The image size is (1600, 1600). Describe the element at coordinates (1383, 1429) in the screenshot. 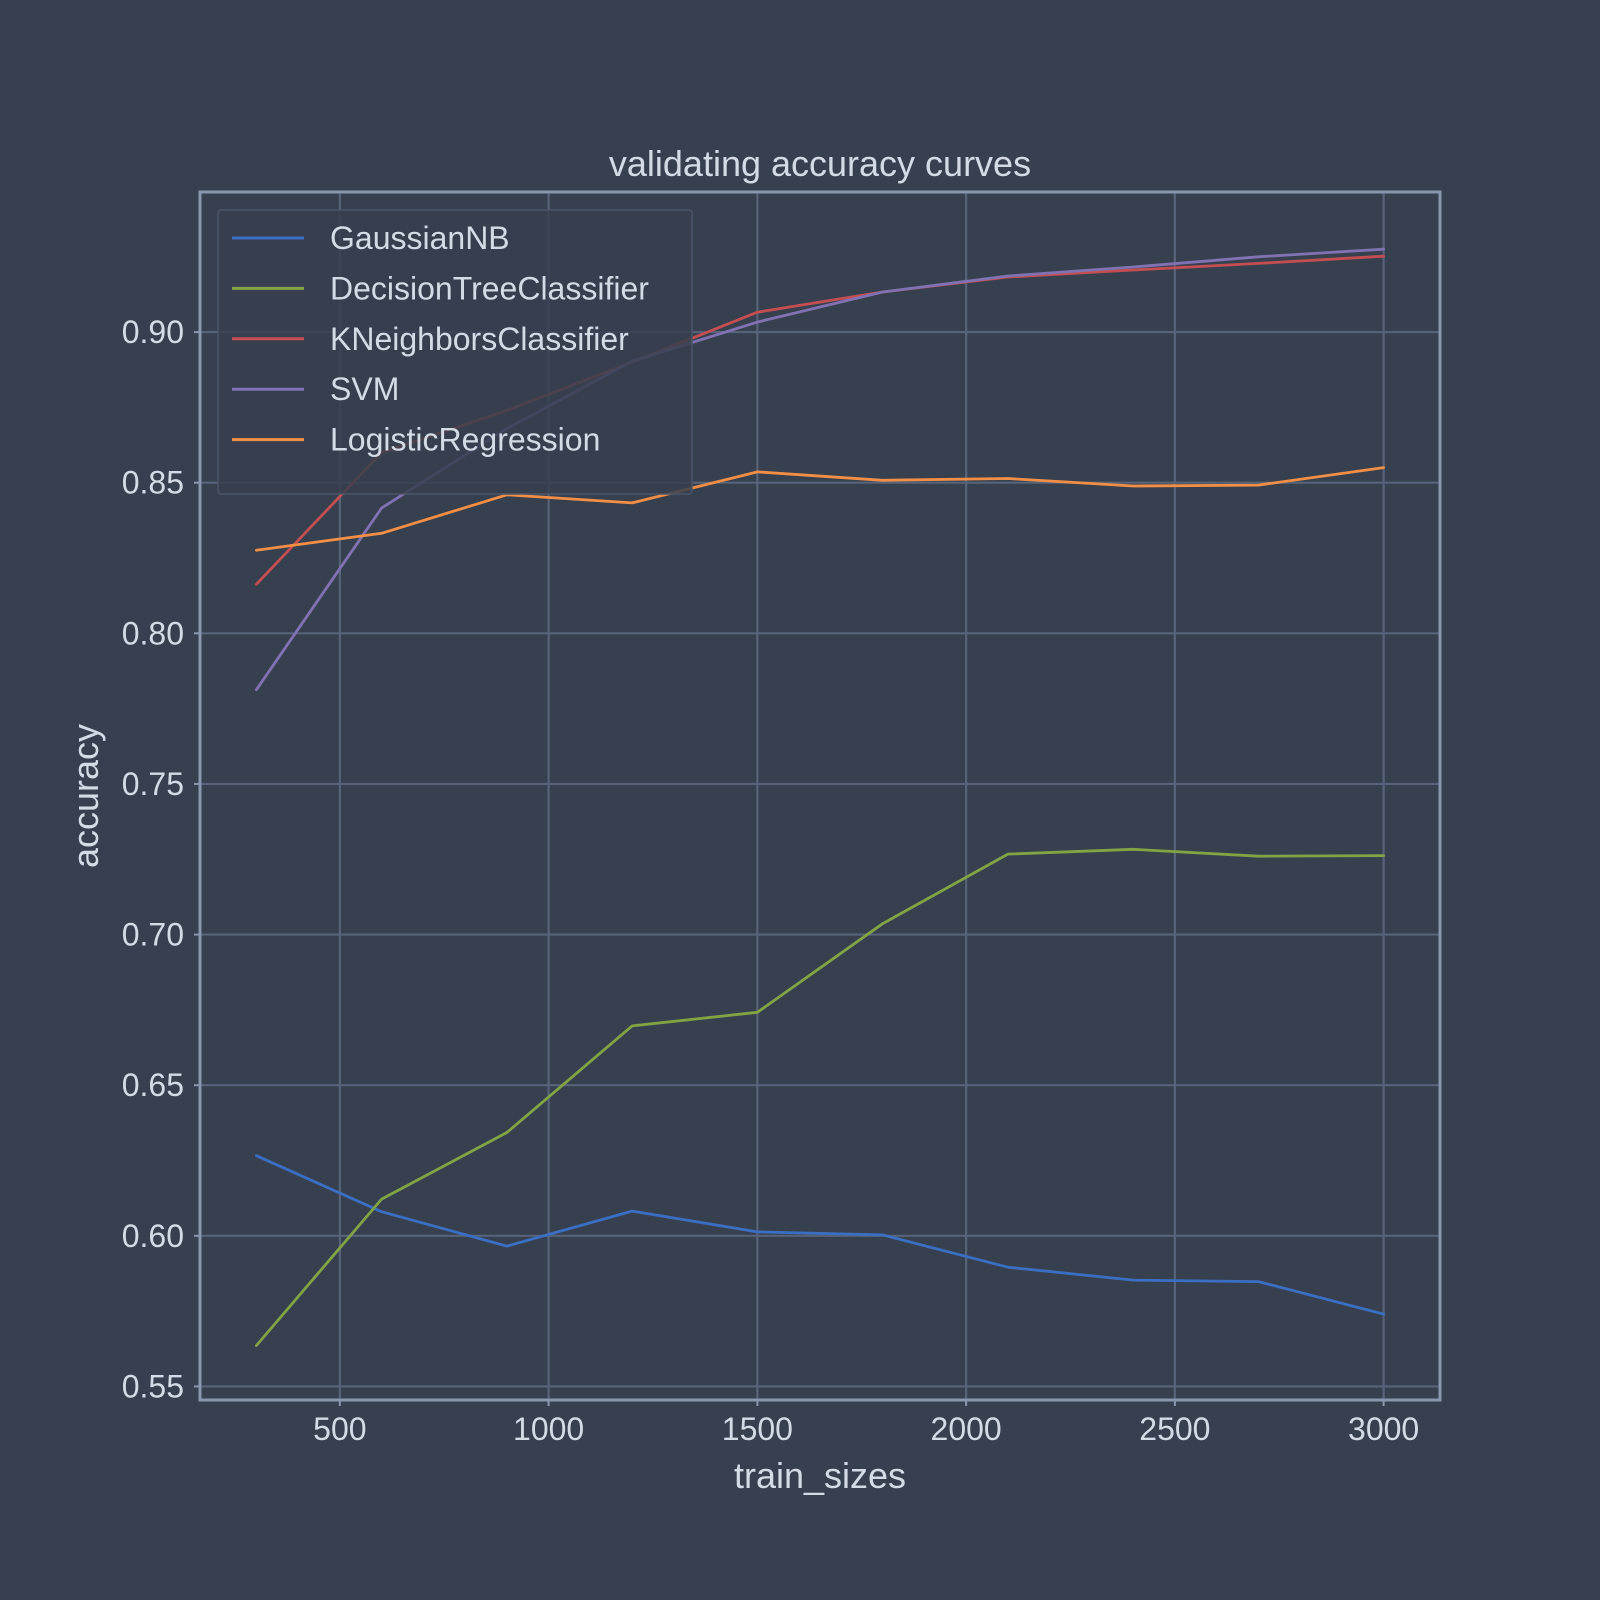

I see `x-tick-label: 3000` at that location.